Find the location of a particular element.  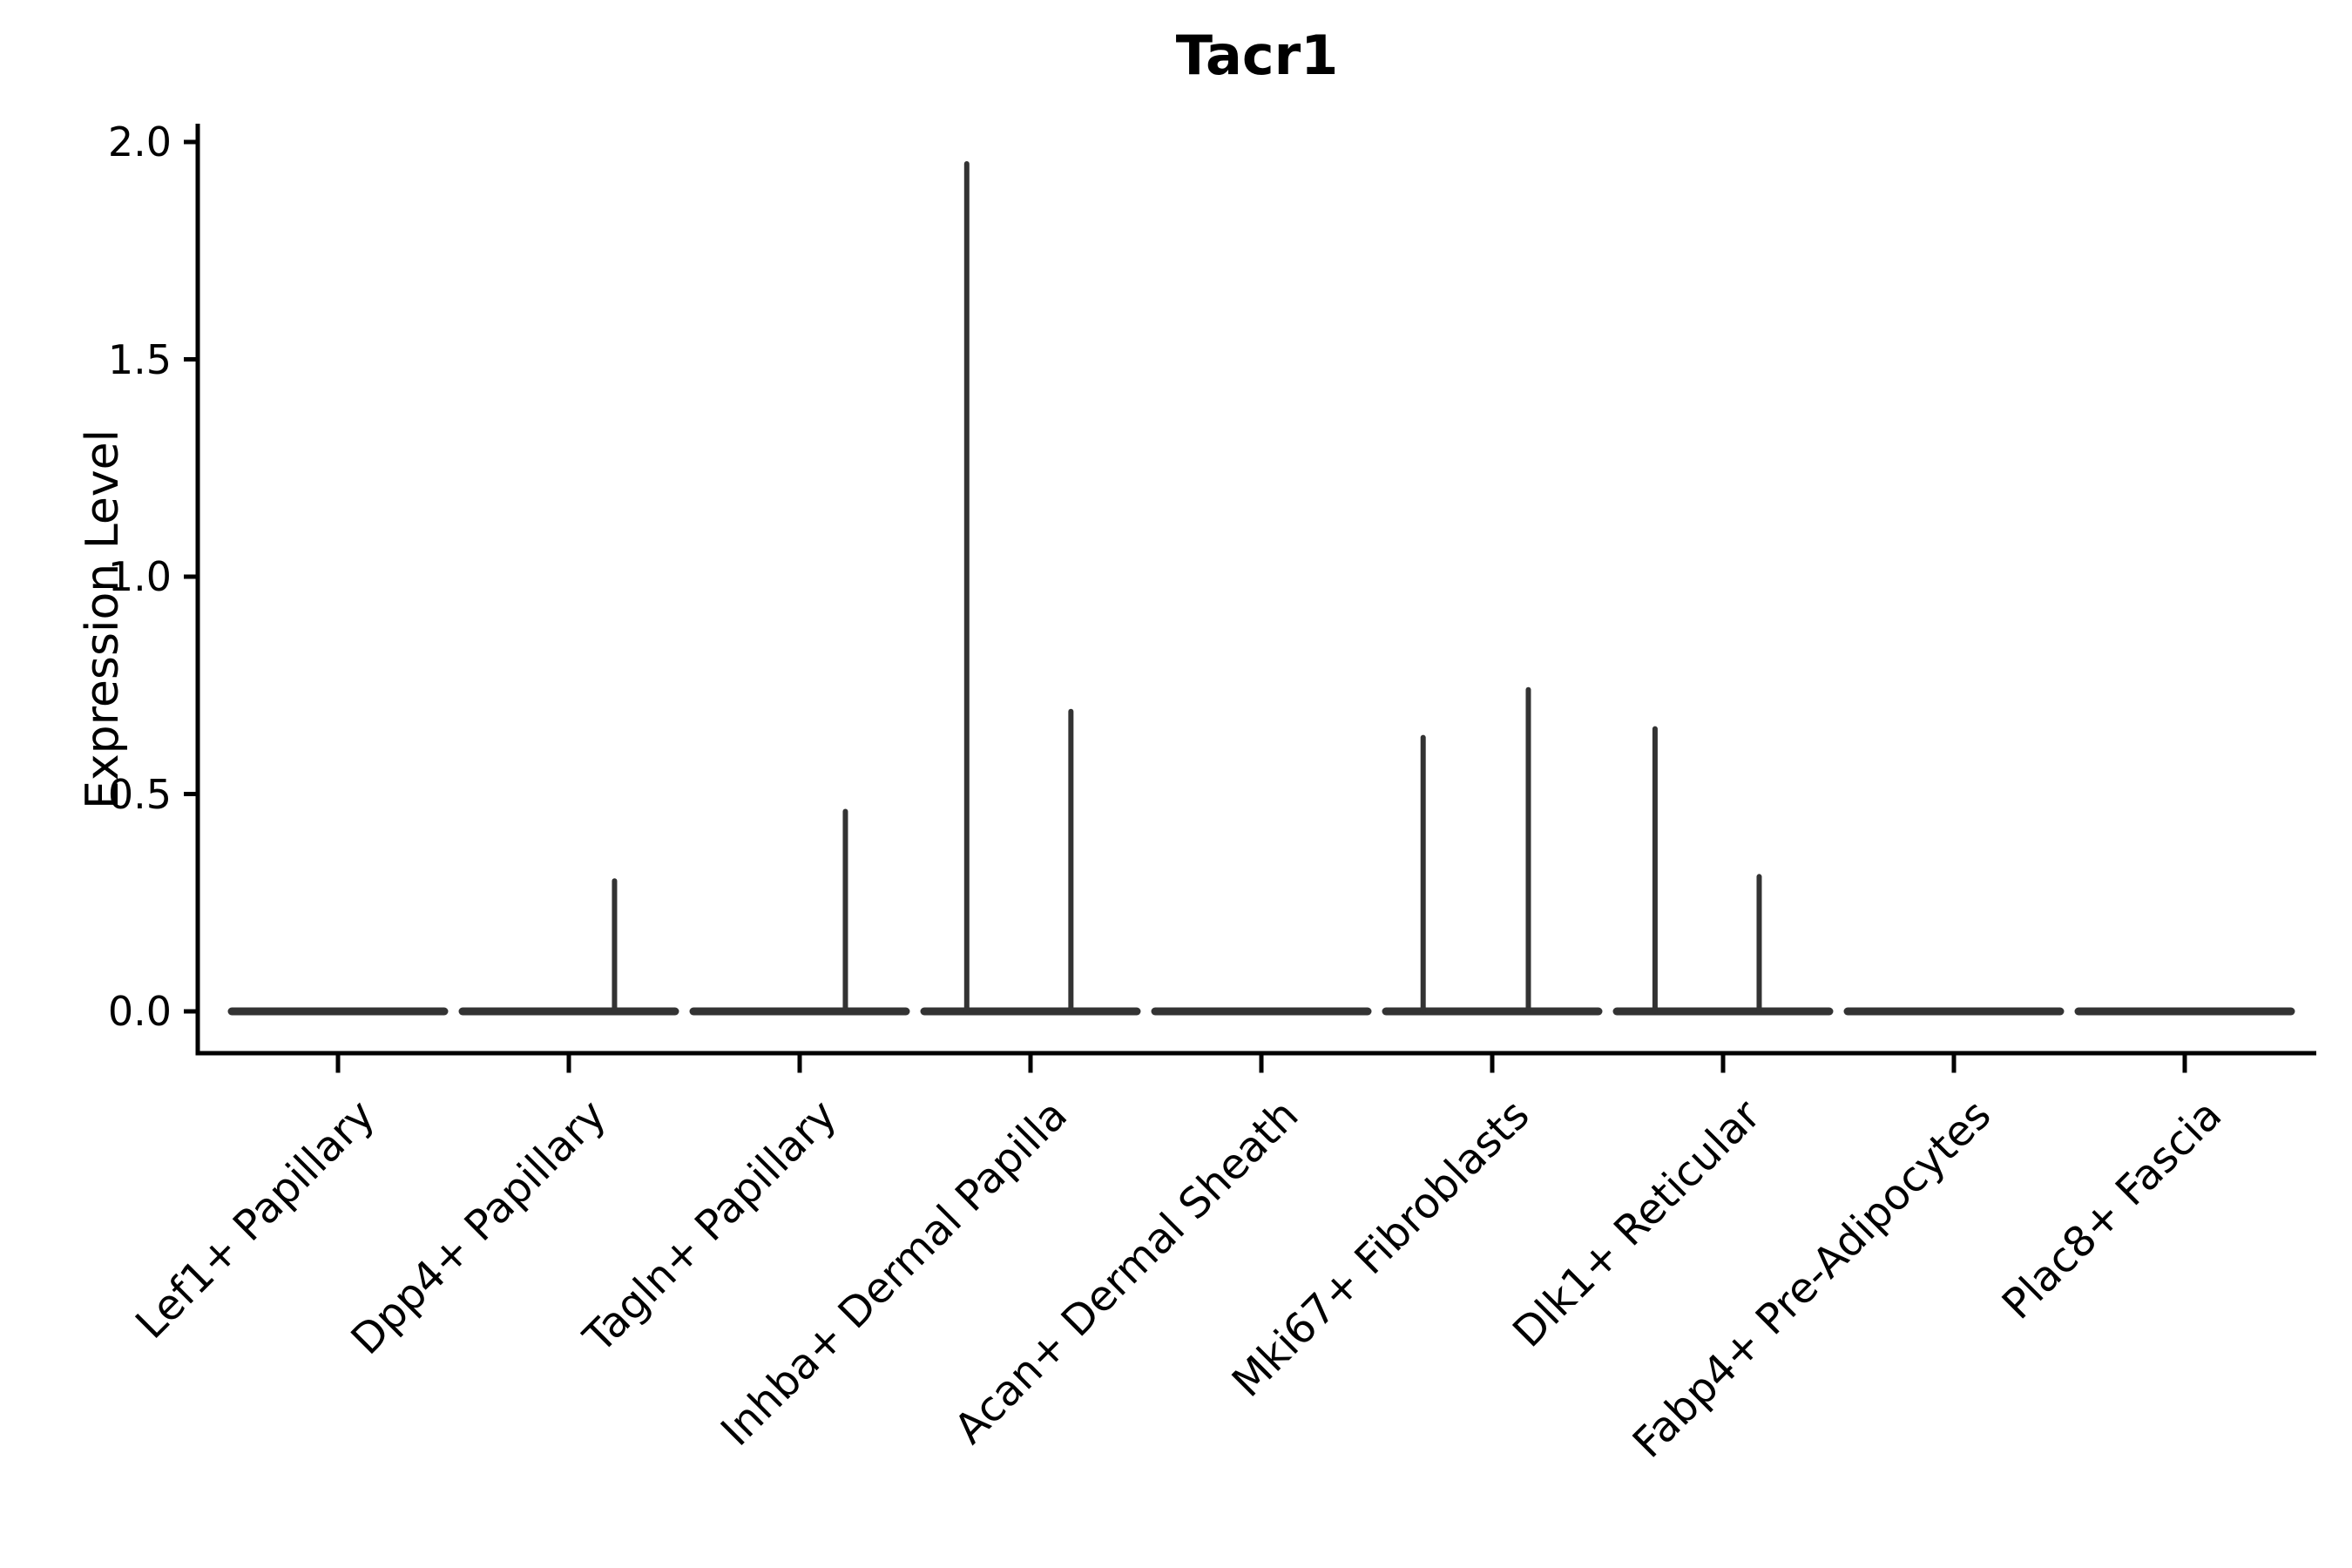

y-tick-label: 0.5 is located at coordinates (139, 794).